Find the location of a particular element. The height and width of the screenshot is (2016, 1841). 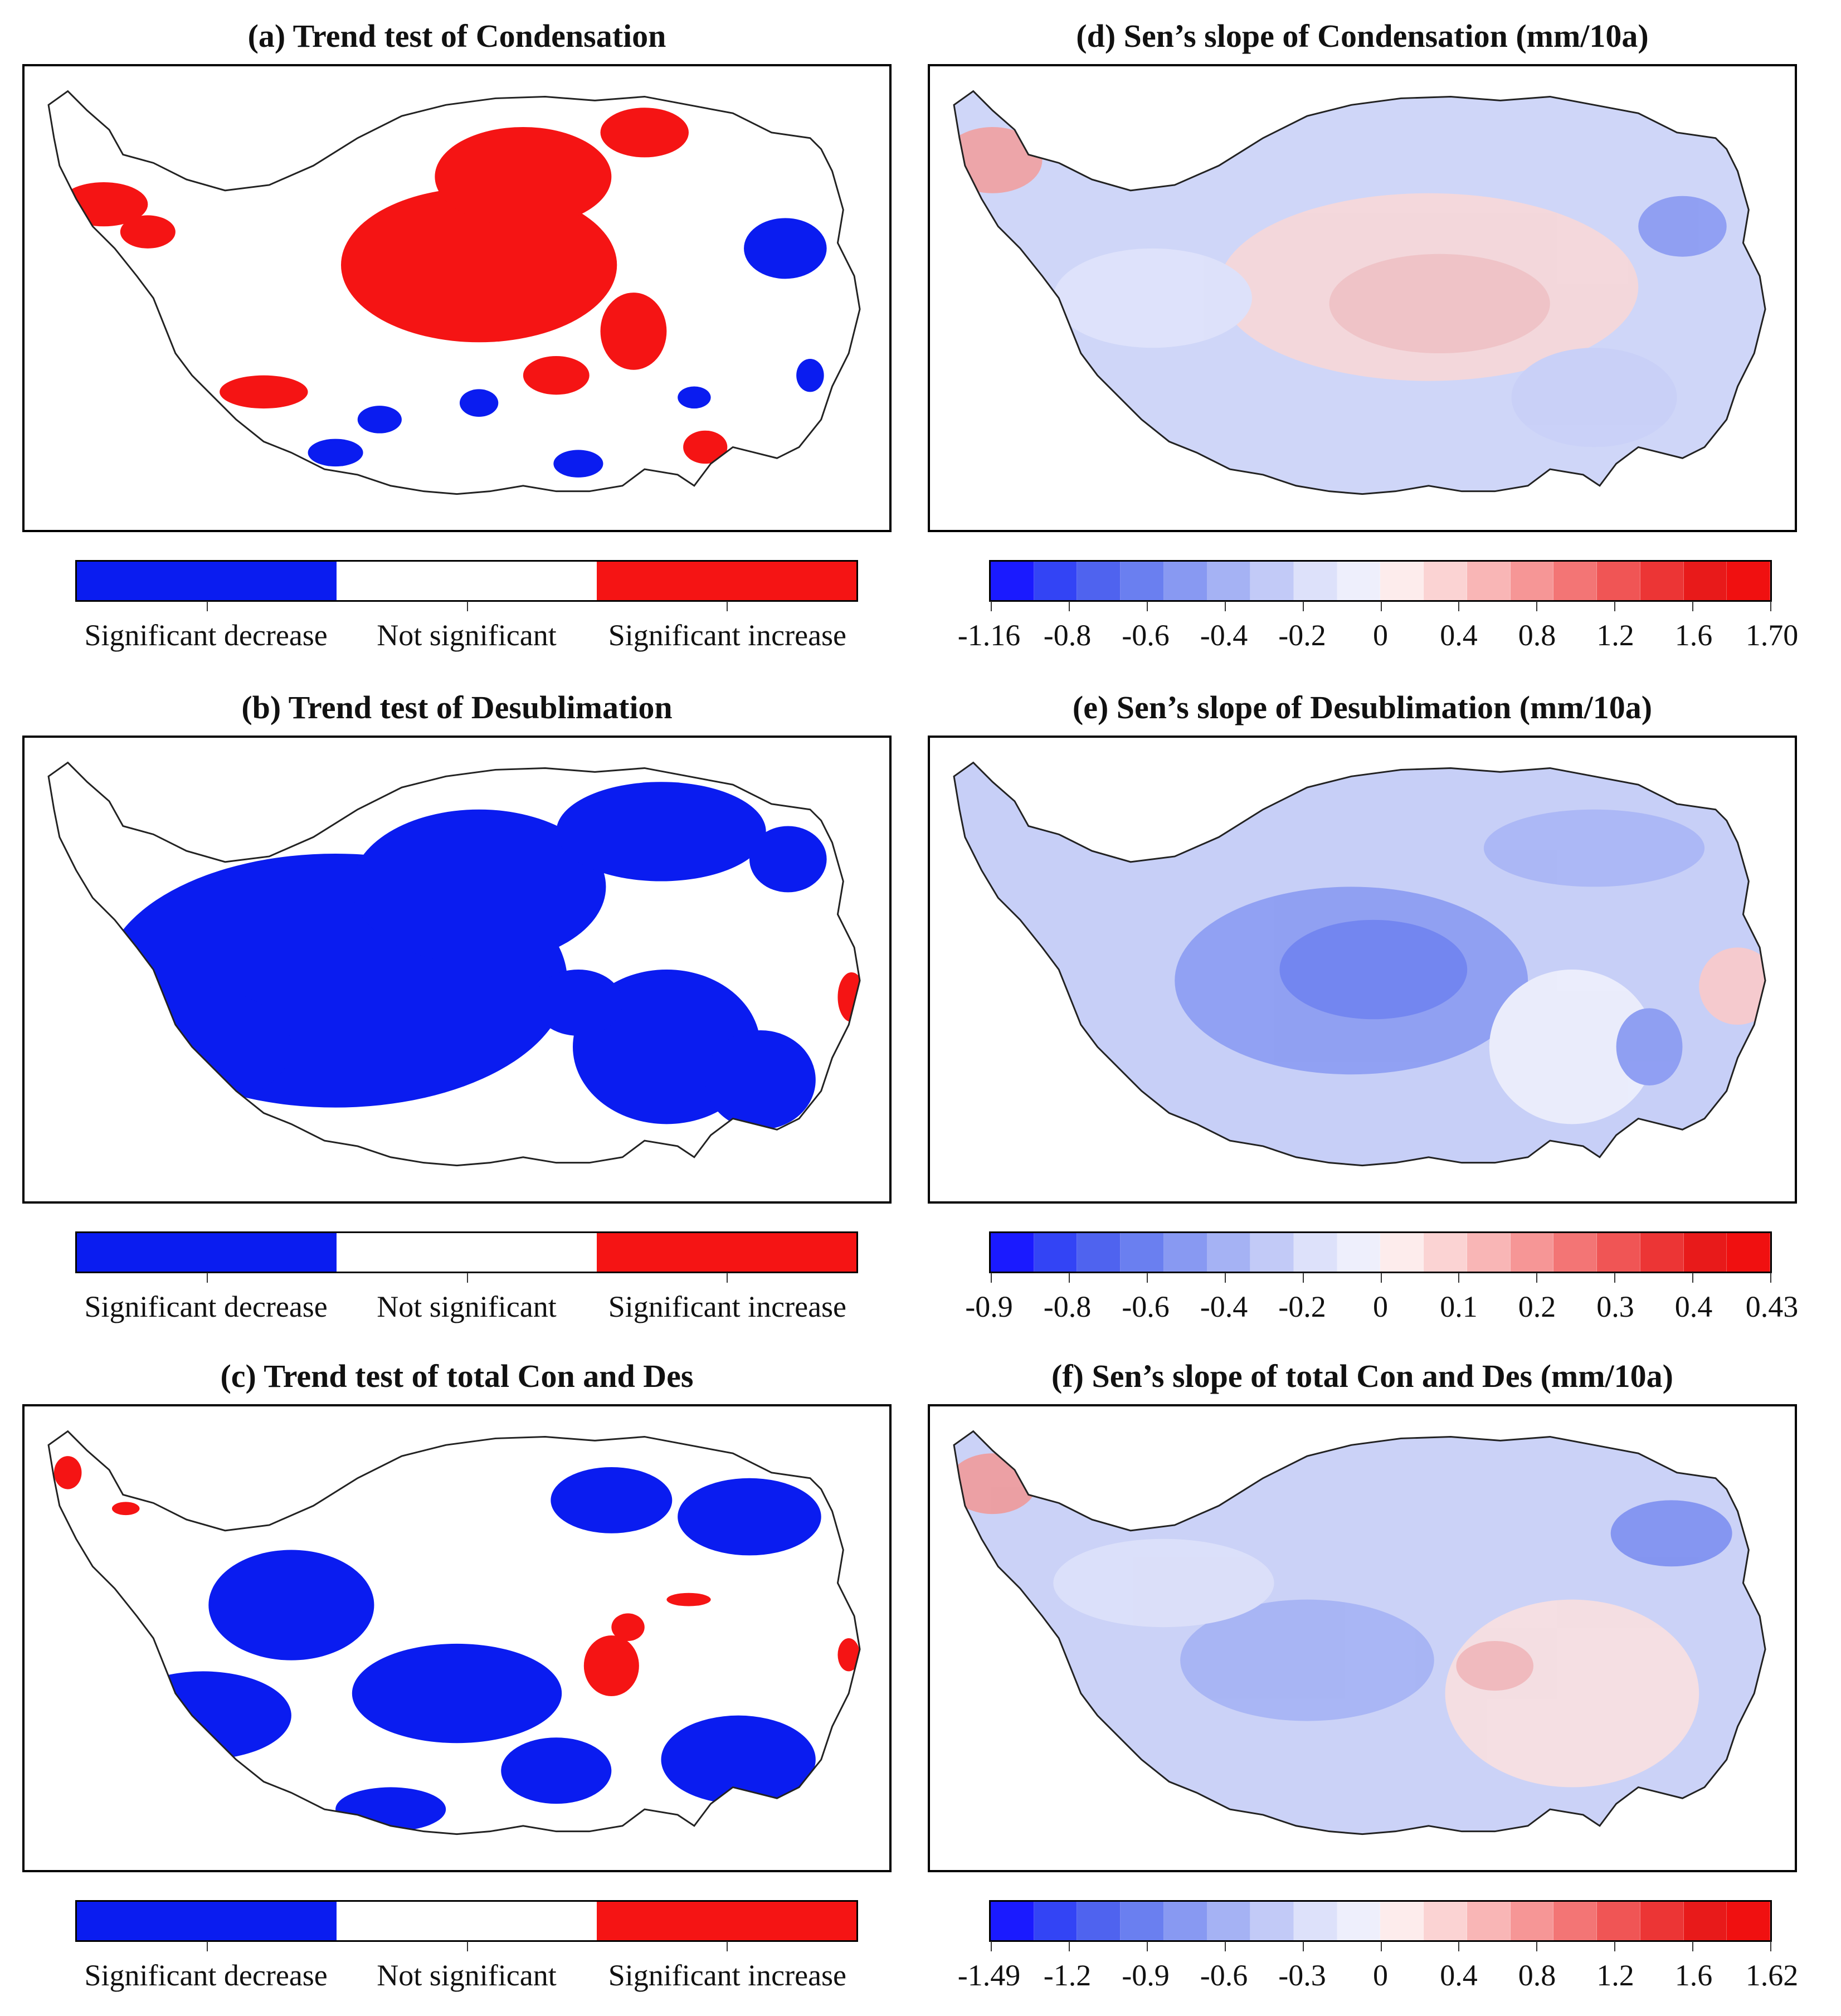

tick-label: -1.49 is located at coordinates (989, 1975).